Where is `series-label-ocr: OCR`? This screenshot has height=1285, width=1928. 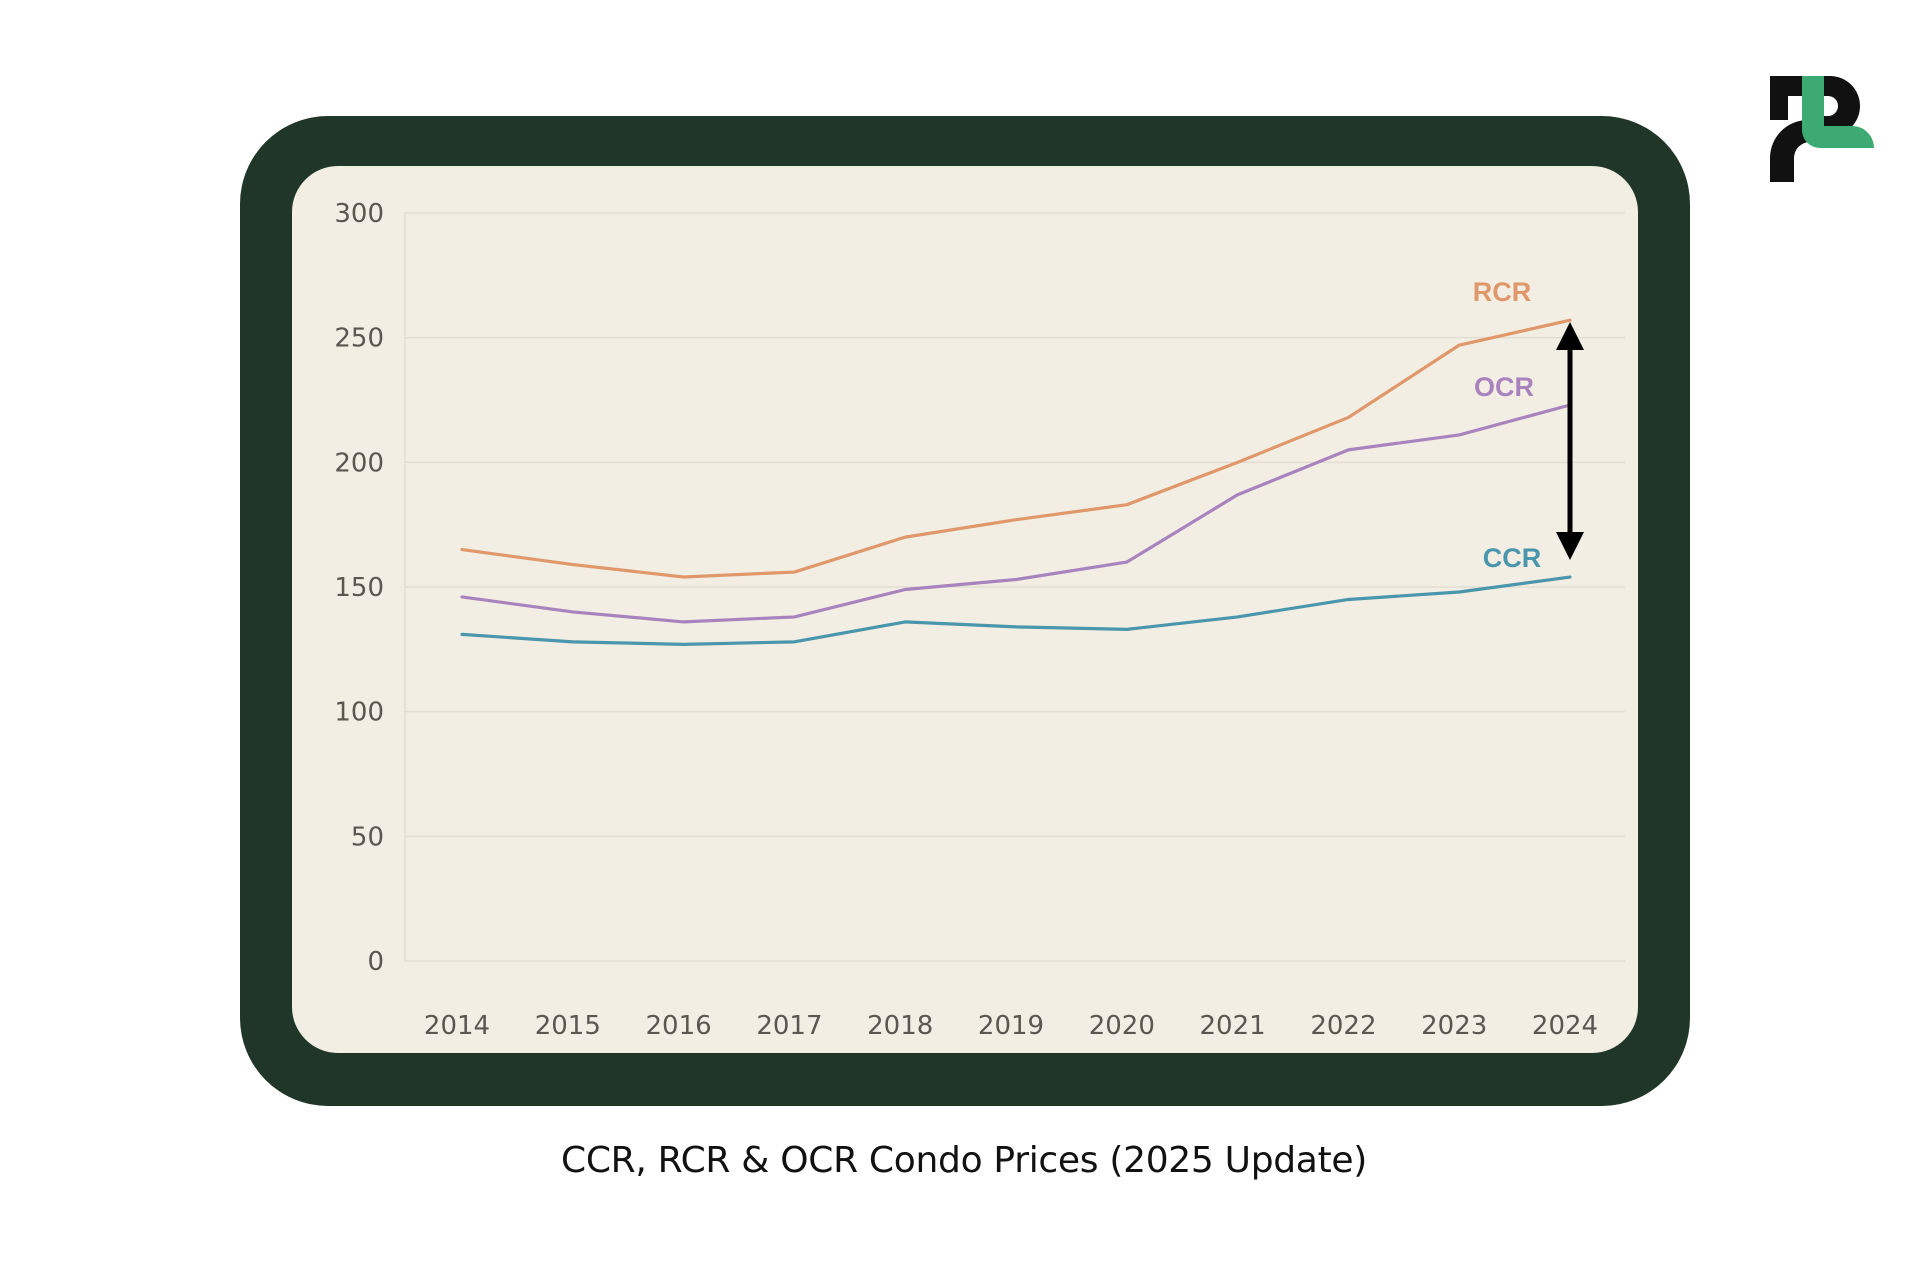 series-label-ocr: OCR is located at coordinates (1504, 387).